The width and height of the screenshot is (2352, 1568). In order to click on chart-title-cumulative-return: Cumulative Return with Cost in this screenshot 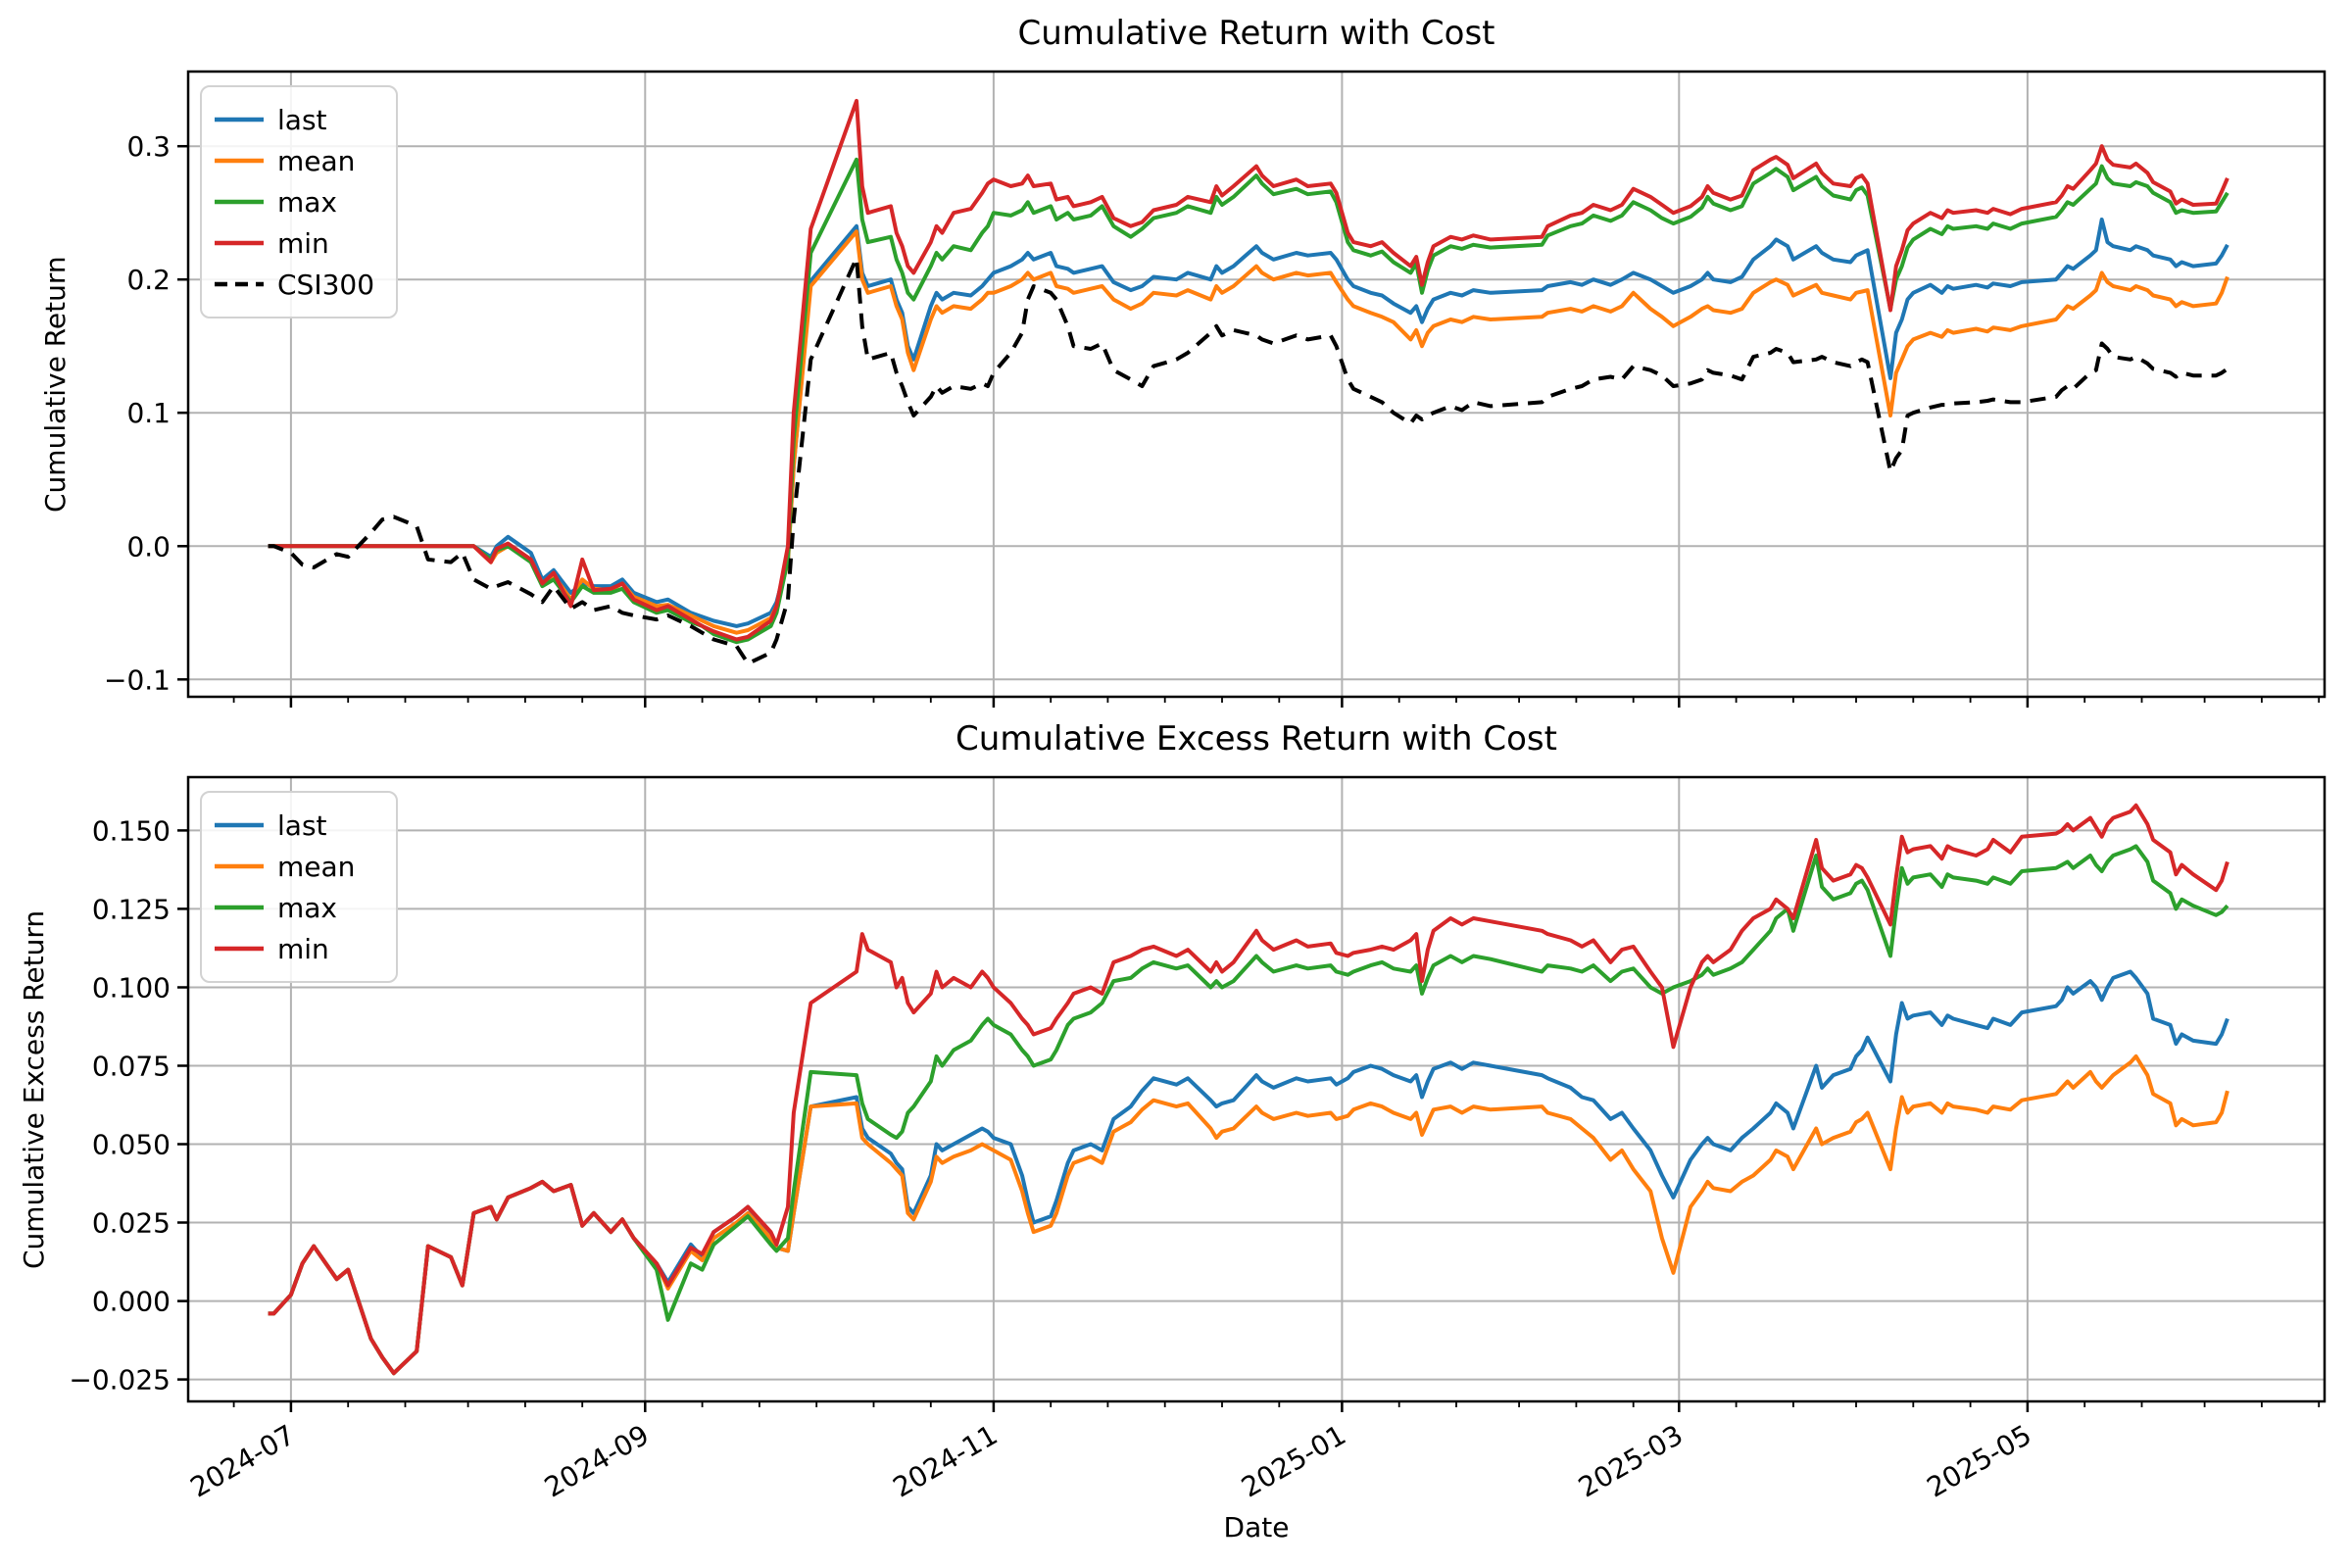, I will do `click(1256, 33)`.